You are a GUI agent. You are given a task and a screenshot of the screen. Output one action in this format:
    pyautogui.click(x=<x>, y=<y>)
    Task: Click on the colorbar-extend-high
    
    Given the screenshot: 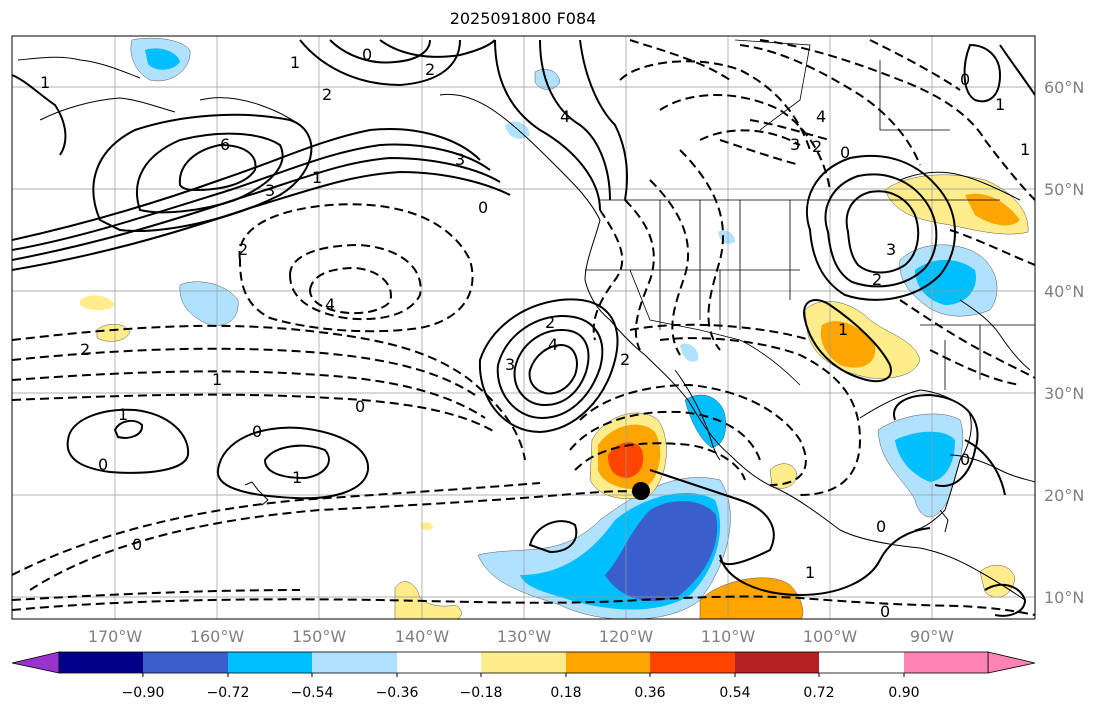 What is the action you would take?
    pyautogui.click(x=1011, y=662)
    